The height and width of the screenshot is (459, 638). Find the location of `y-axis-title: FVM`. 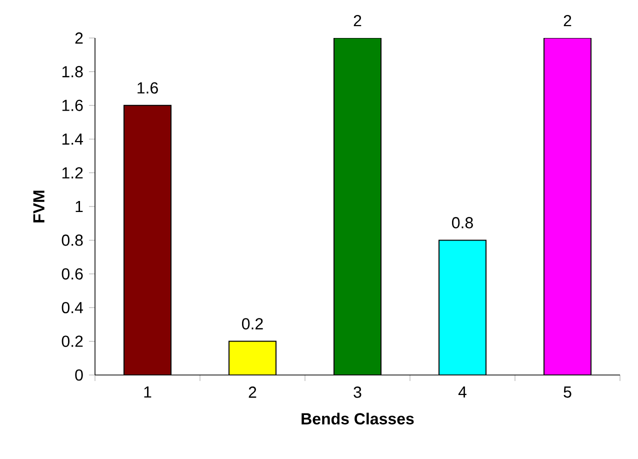

y-axis-title: FVM is located at coordinates (38, 206).